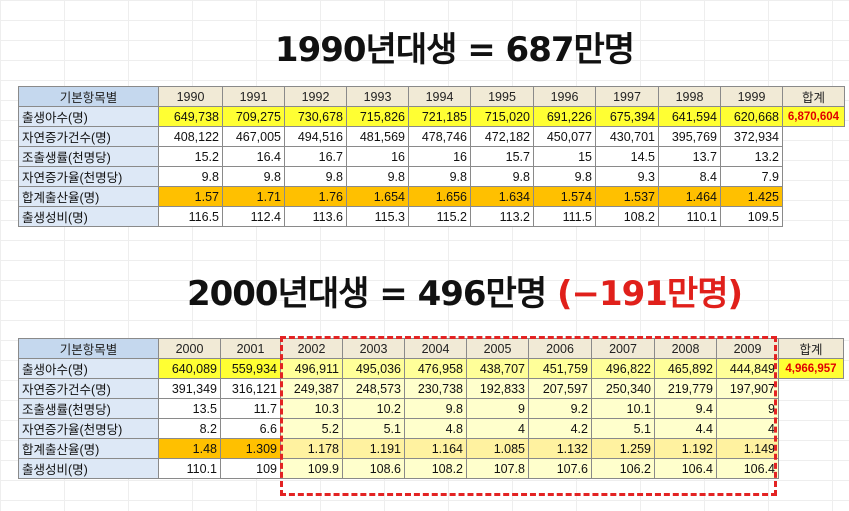 The width and height of the screenshot is (849, 511). Describe the element at coordinates (747, 388) in the screenshot. I see `data-cell: 197,907` at that location.